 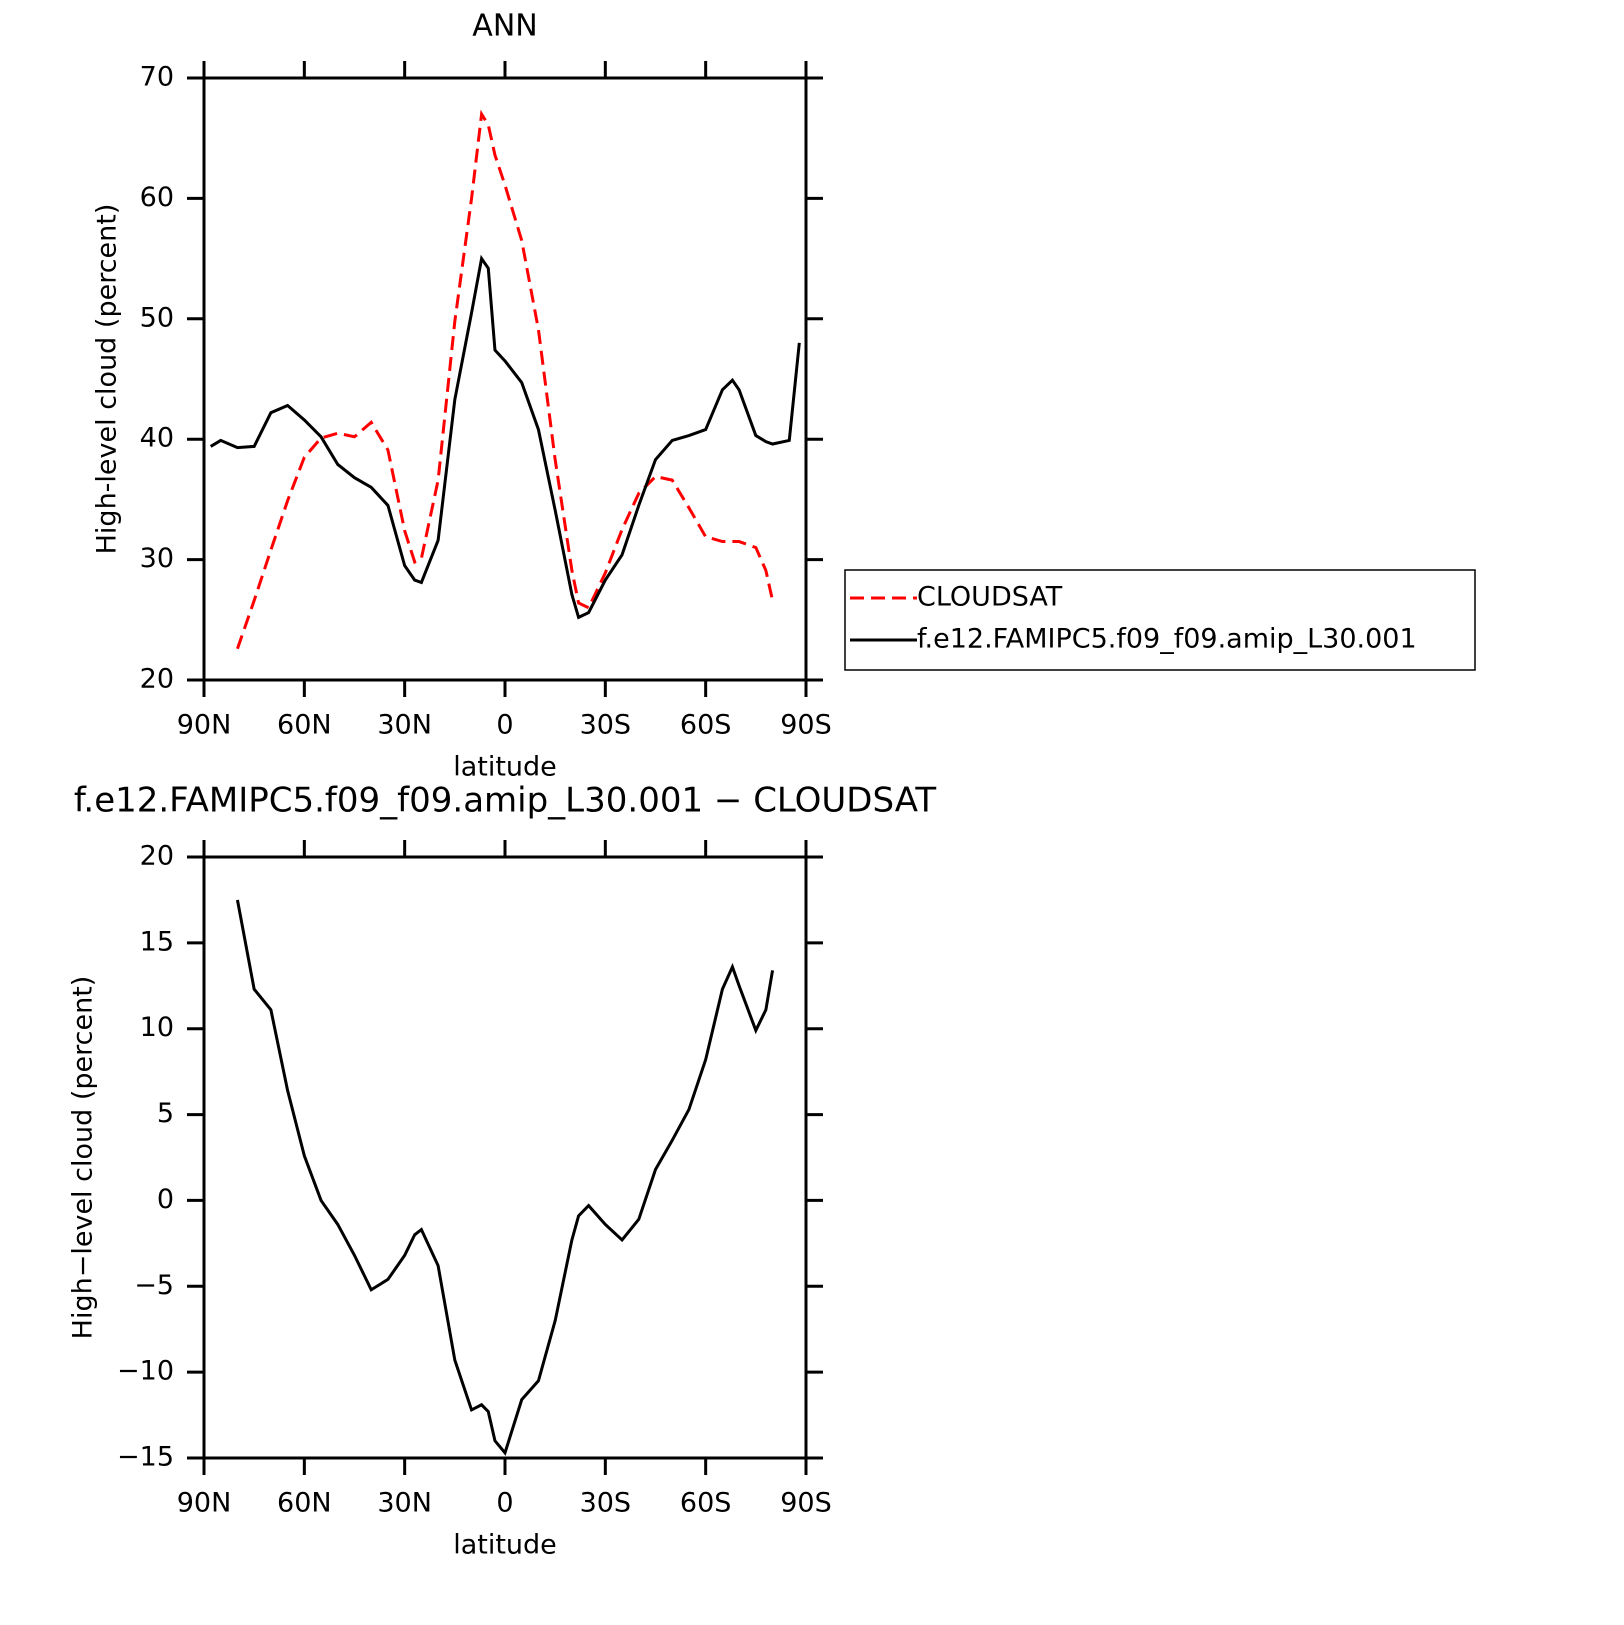 What do you see at coordinates (1167, 639) in the screenshot?
I see `legend-label: f.e12.FAMIPC5.f09_f09.amip_L30.001` at bounding box center [1167, 639].